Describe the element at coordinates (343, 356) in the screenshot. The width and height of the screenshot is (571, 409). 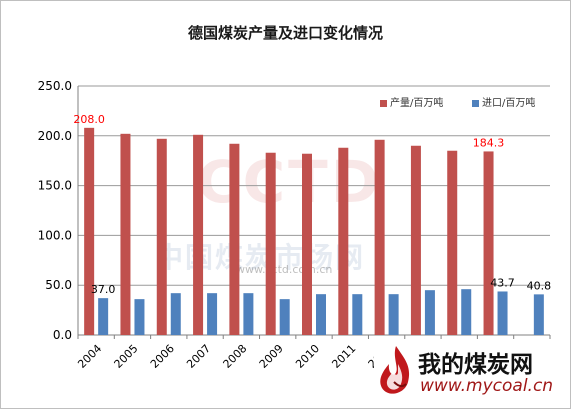
I see `x-tick-label: 2011` at that location.